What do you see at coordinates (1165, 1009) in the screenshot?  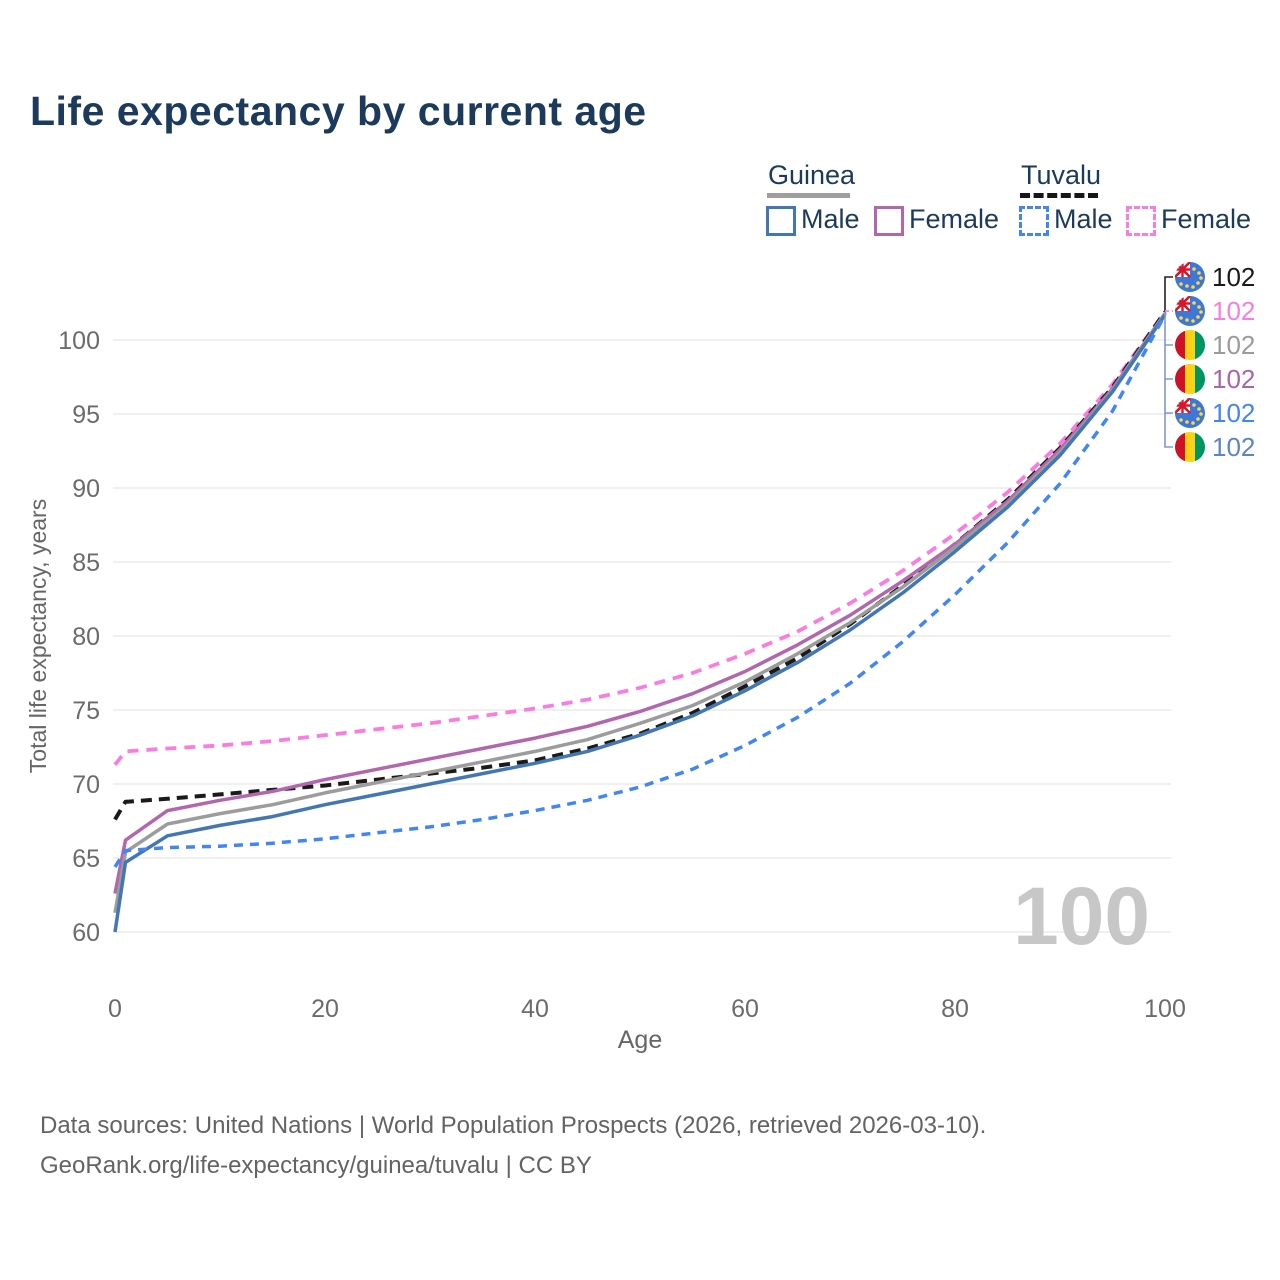 I see `x-tick-label-100: 100` at bounding box center [1165, 1009].